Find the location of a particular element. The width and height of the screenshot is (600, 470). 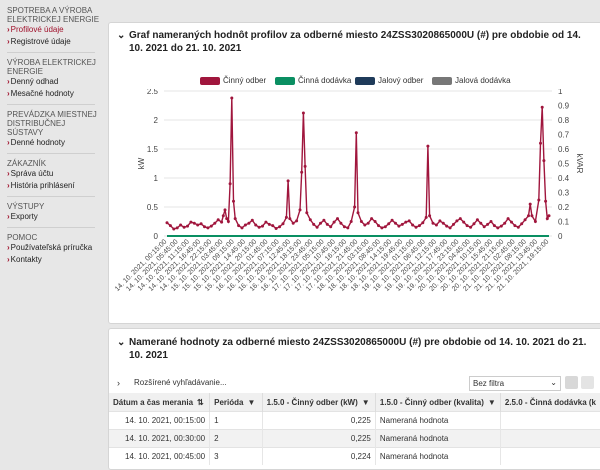

sidebar-item: ›Denný odhad is located at coordinates (54, 82).